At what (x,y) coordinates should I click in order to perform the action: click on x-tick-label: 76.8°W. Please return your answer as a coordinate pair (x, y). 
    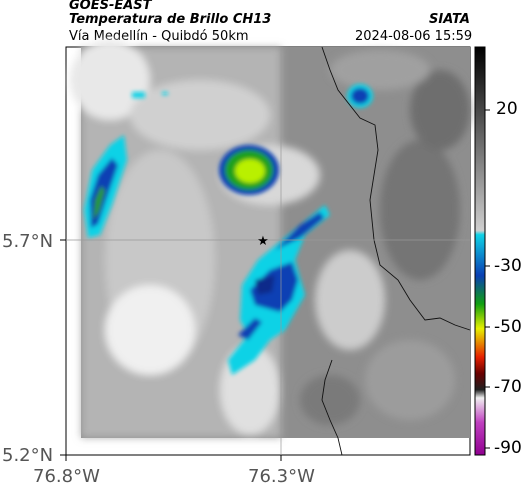
    Looking at the image, I should click on (66, 476).